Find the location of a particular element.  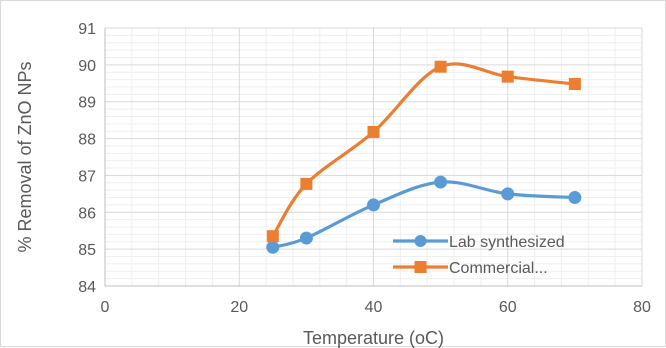

y-tick-label: 84 is located at coordinates (87, 287).